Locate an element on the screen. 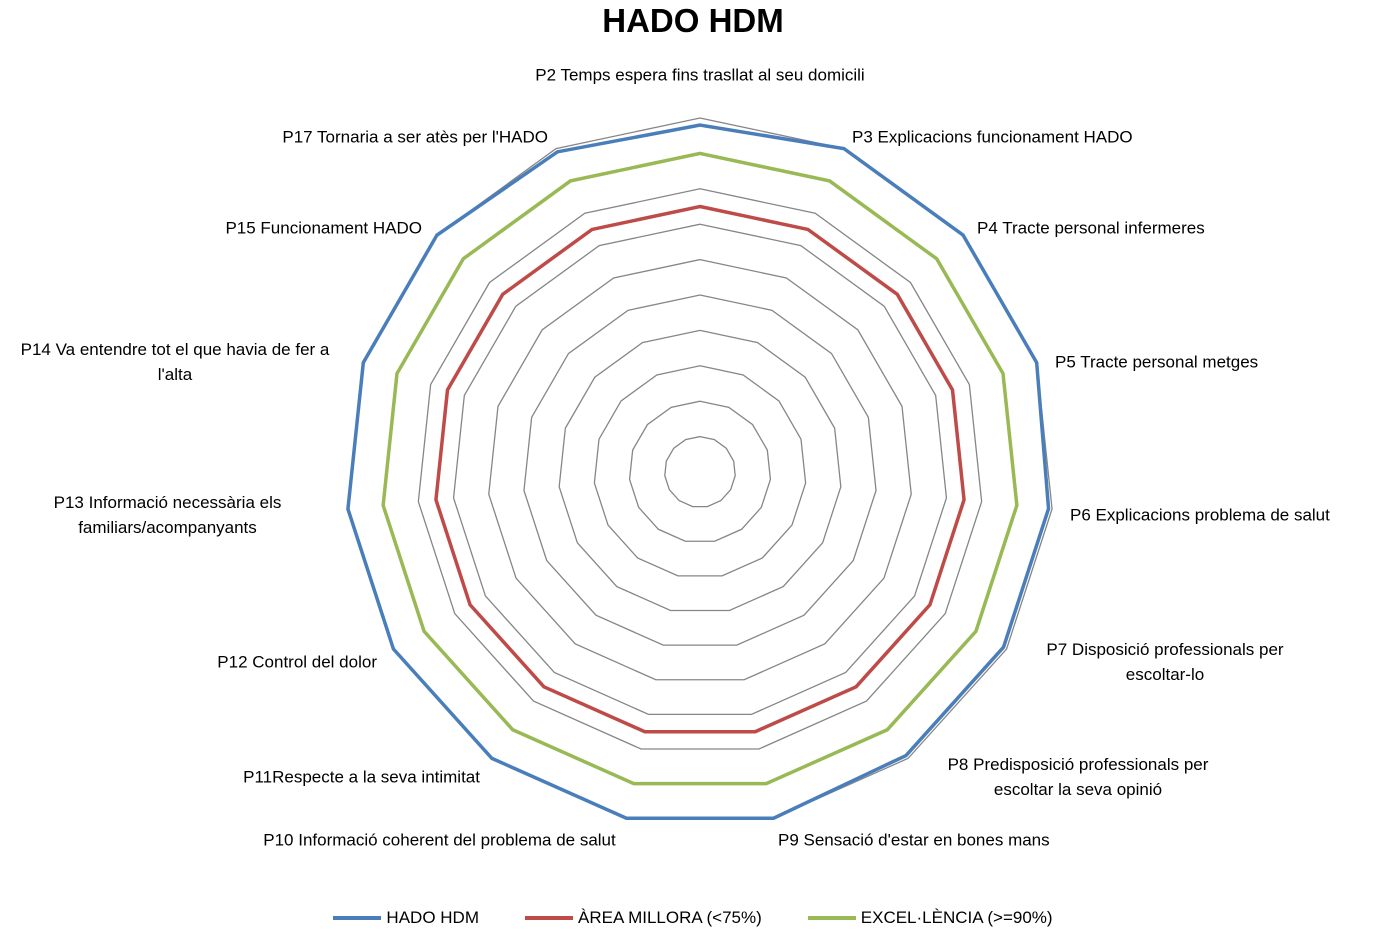  category-label: P17 Tornaria a ser atès per l'HADO is located at coordinates (415, 137).